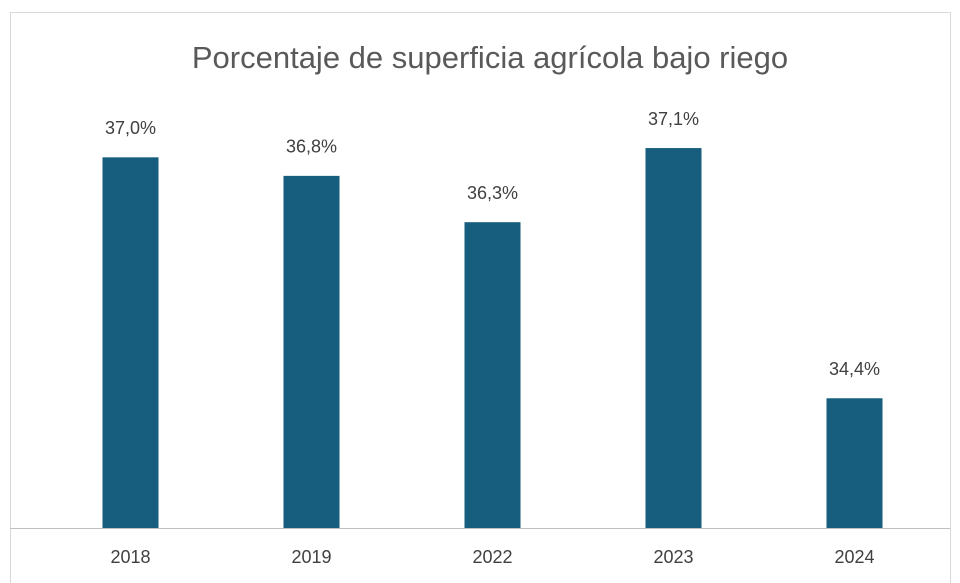  What do you see at coordinates (854, 557) in the screenshot?
I see `x-tick-label: 2024` at bounding box center [854, 557].